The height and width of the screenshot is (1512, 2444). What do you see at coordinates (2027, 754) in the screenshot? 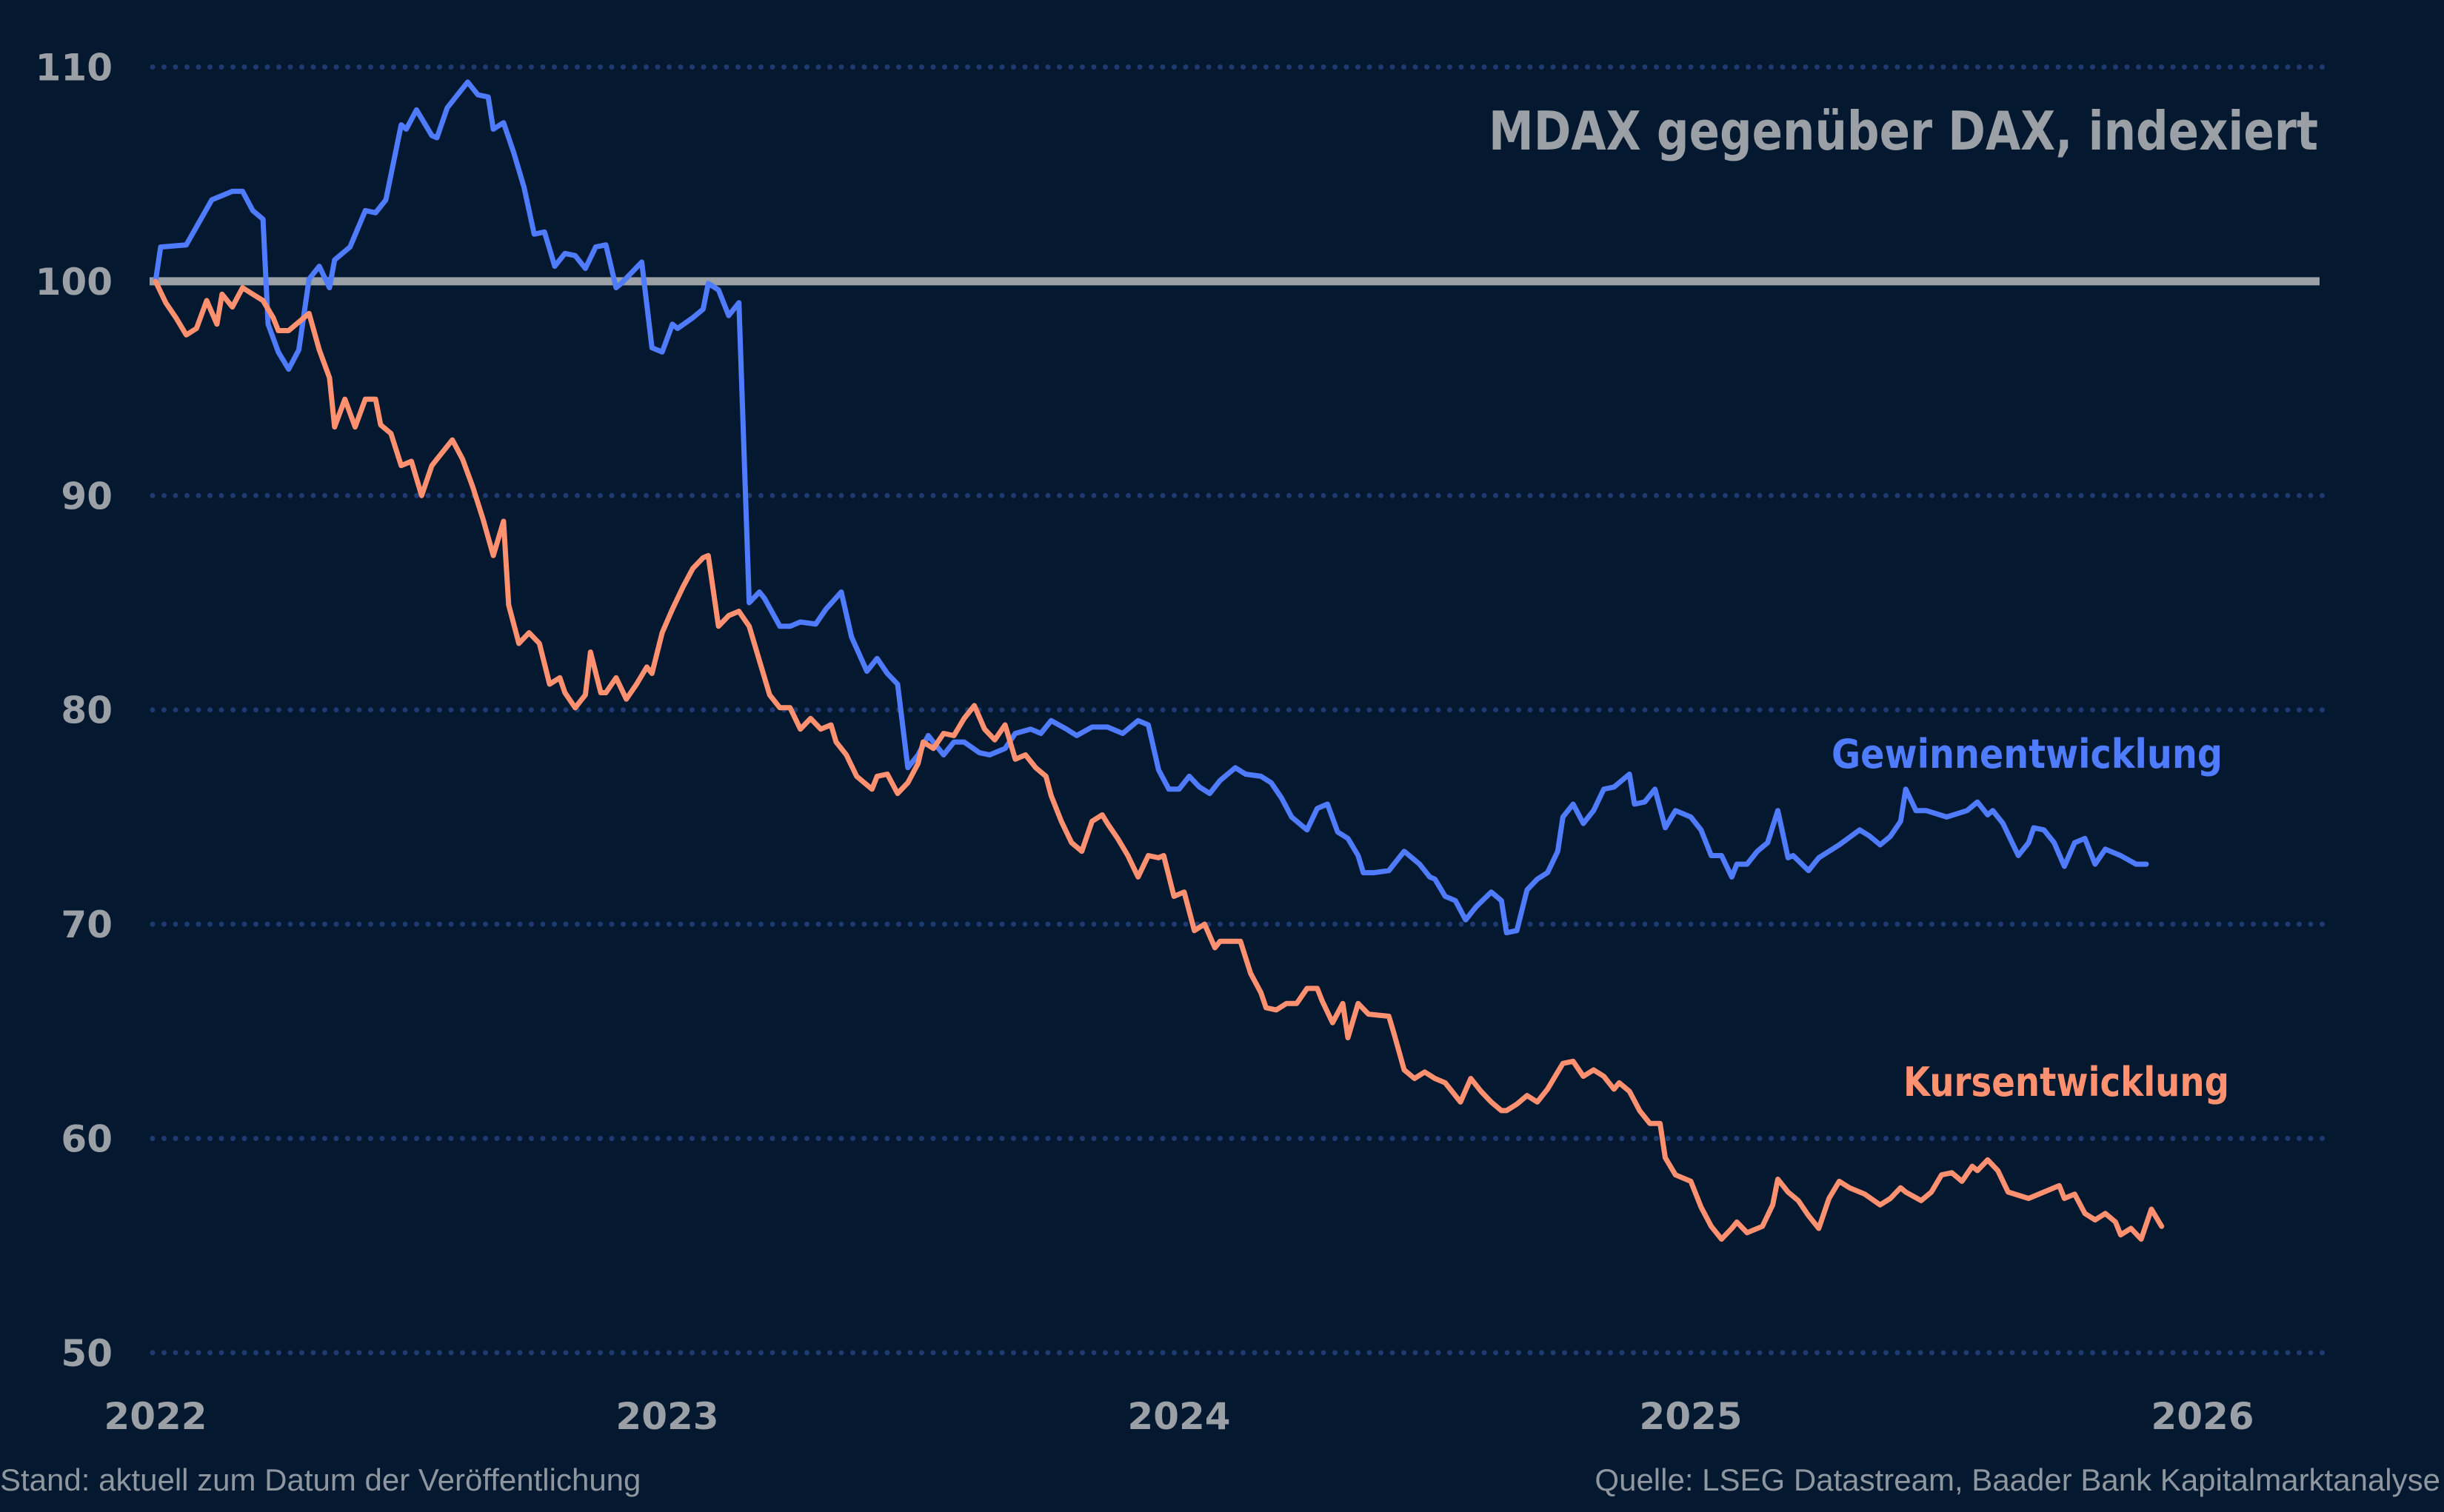
I see `series-label-gewinnentwicklung: Gewinnentwicklung` at bounding box center [2027, 754].